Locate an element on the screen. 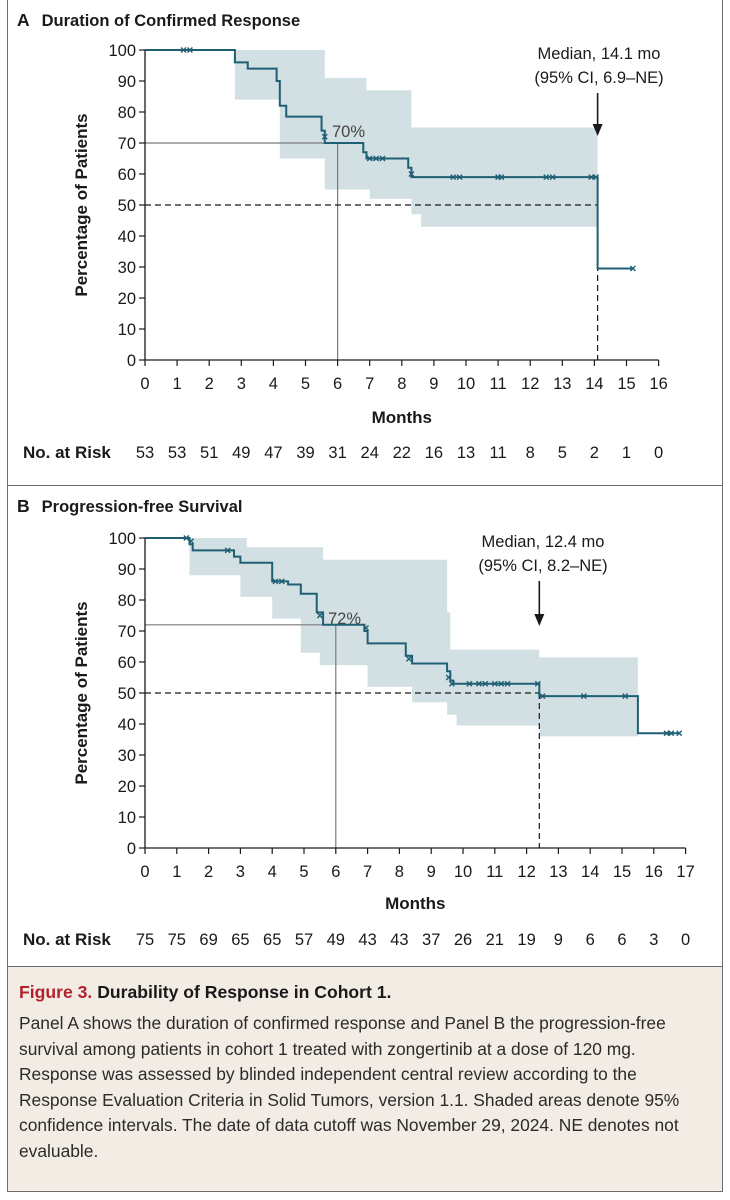  x-tick-label: 12 is located at coordinates (526, 872).